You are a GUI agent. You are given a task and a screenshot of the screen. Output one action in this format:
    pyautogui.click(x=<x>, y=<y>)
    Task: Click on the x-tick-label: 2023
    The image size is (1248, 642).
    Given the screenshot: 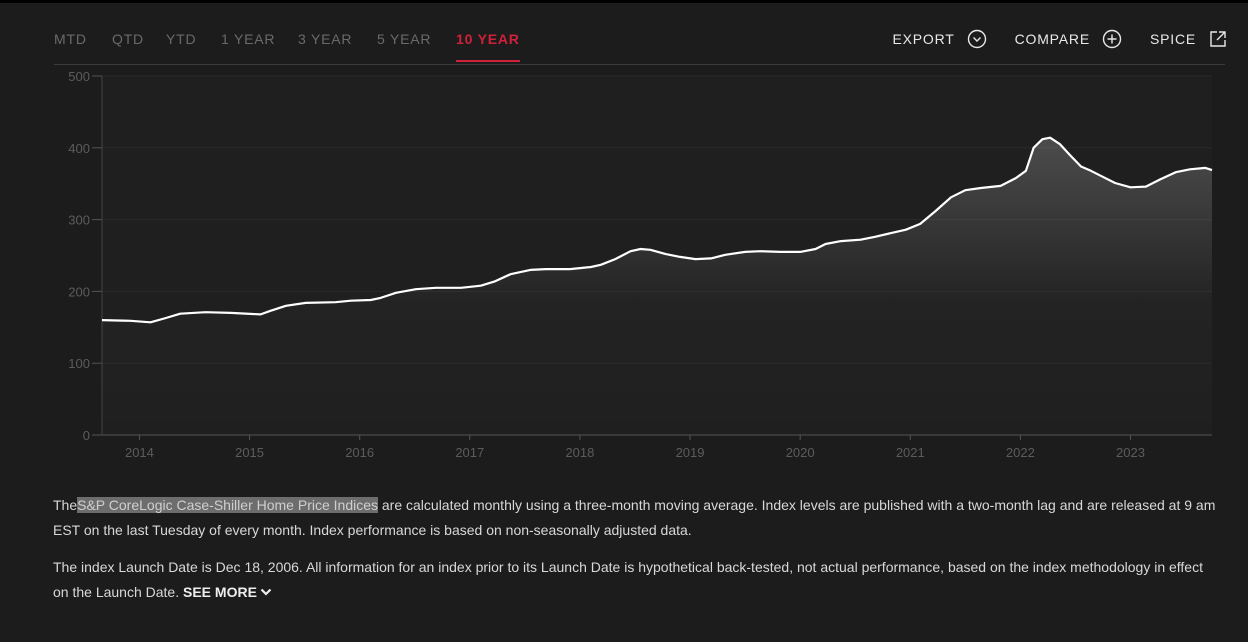 What is the action you would take?
    pyautogui.click(x=1130, y=452)
    